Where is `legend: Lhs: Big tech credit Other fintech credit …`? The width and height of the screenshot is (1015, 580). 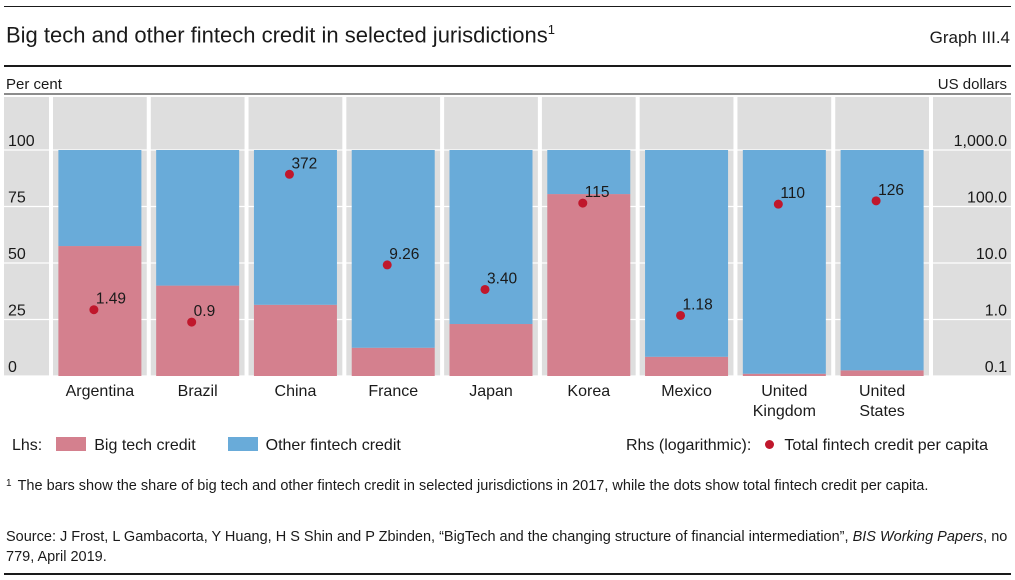 legend: Lhs: Big tech credit Other fintech credit … is located at coordinates (508, 449).